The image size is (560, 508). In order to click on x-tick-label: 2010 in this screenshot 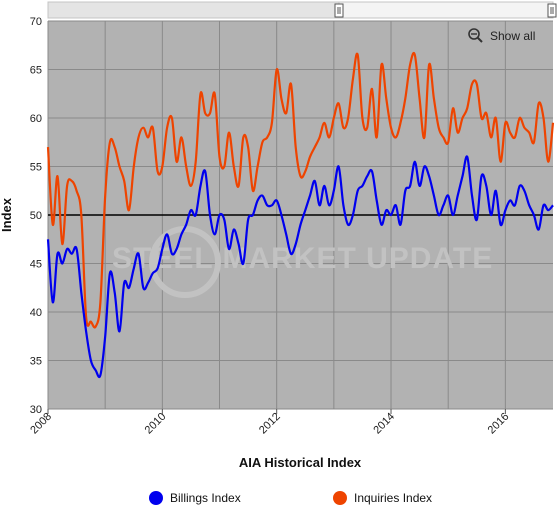, I will do `click(156, 424)`.